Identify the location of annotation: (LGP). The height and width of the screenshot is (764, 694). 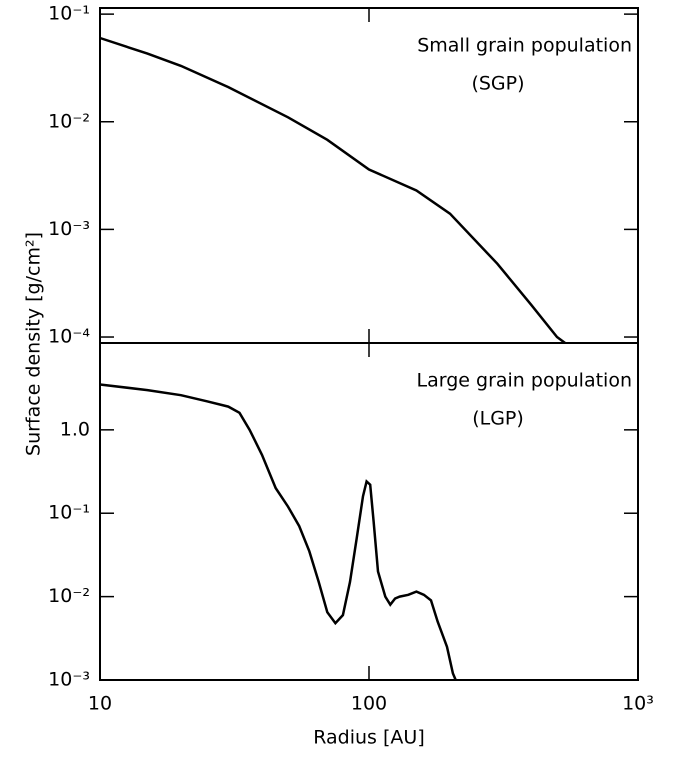
(498, 419).